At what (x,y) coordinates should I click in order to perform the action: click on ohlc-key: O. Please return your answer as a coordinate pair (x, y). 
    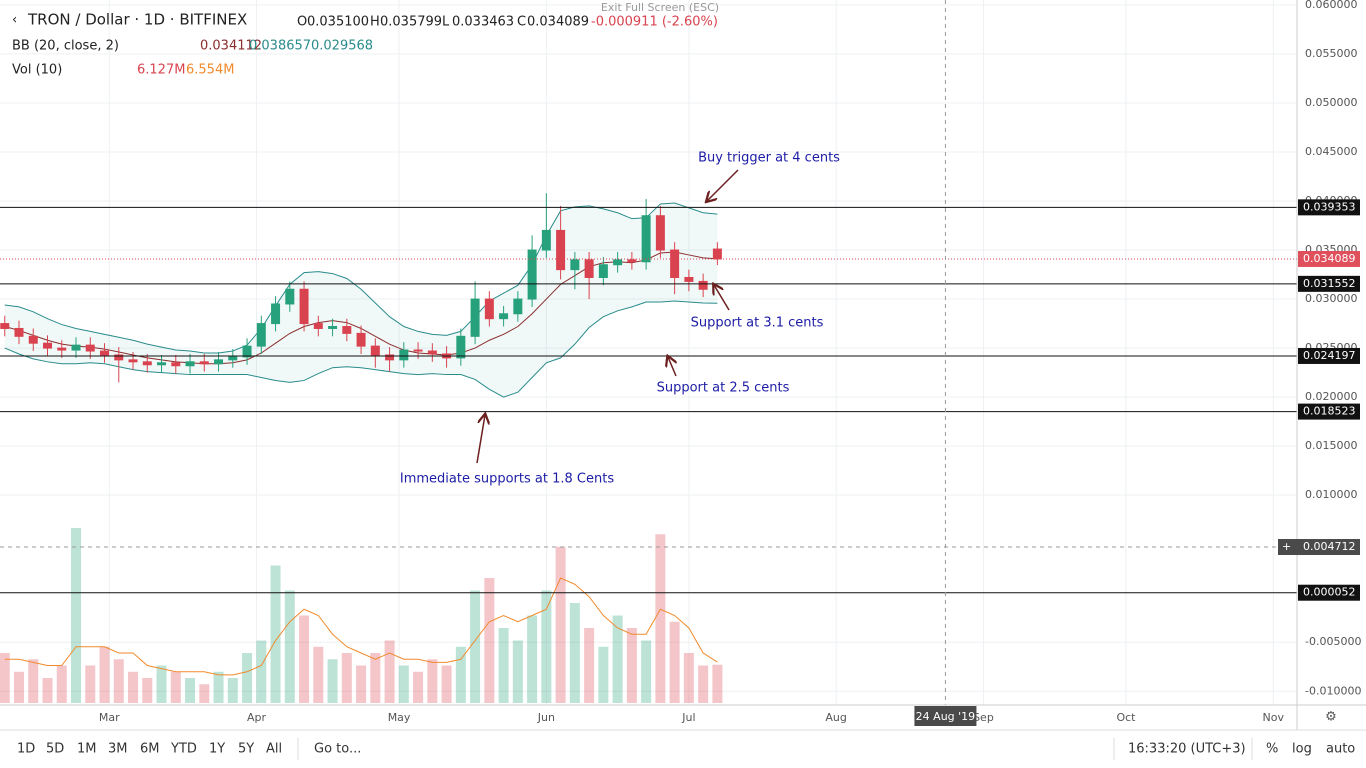
    Looking at the image, I should click on (302, 22).